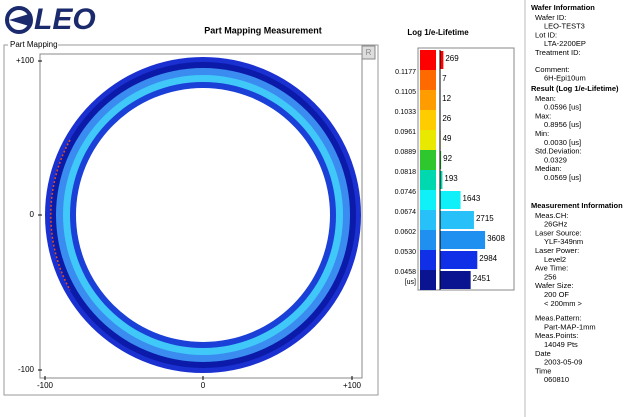 The width and height of the screenshot is (629, 417). What do you see at coordinates (545, 98) in the screenshot?
I see `field-label: Mean:` at bounding box center [545, 98].